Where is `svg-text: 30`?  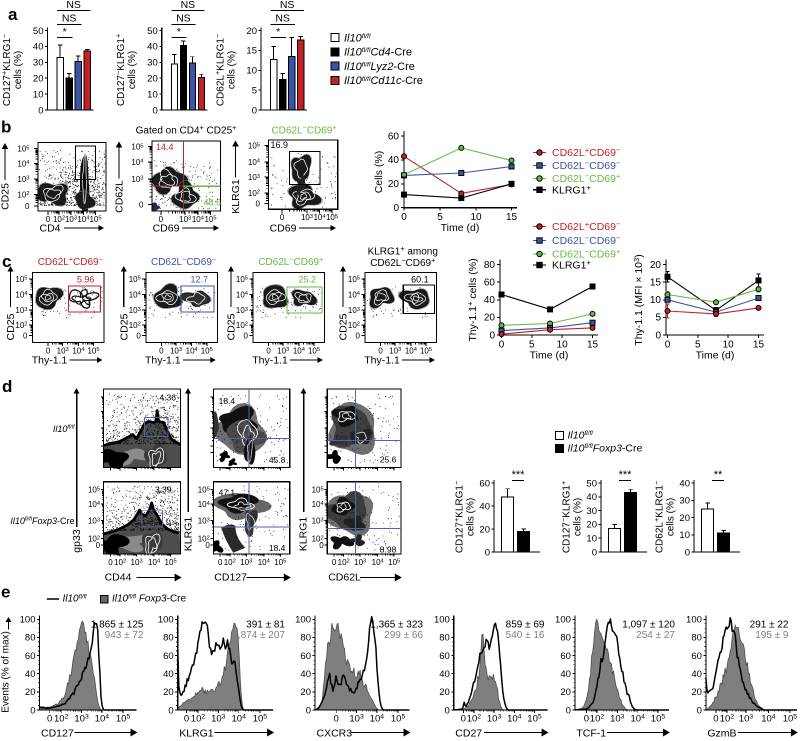
svg-text: 30 is located at coordinates (684, 501).